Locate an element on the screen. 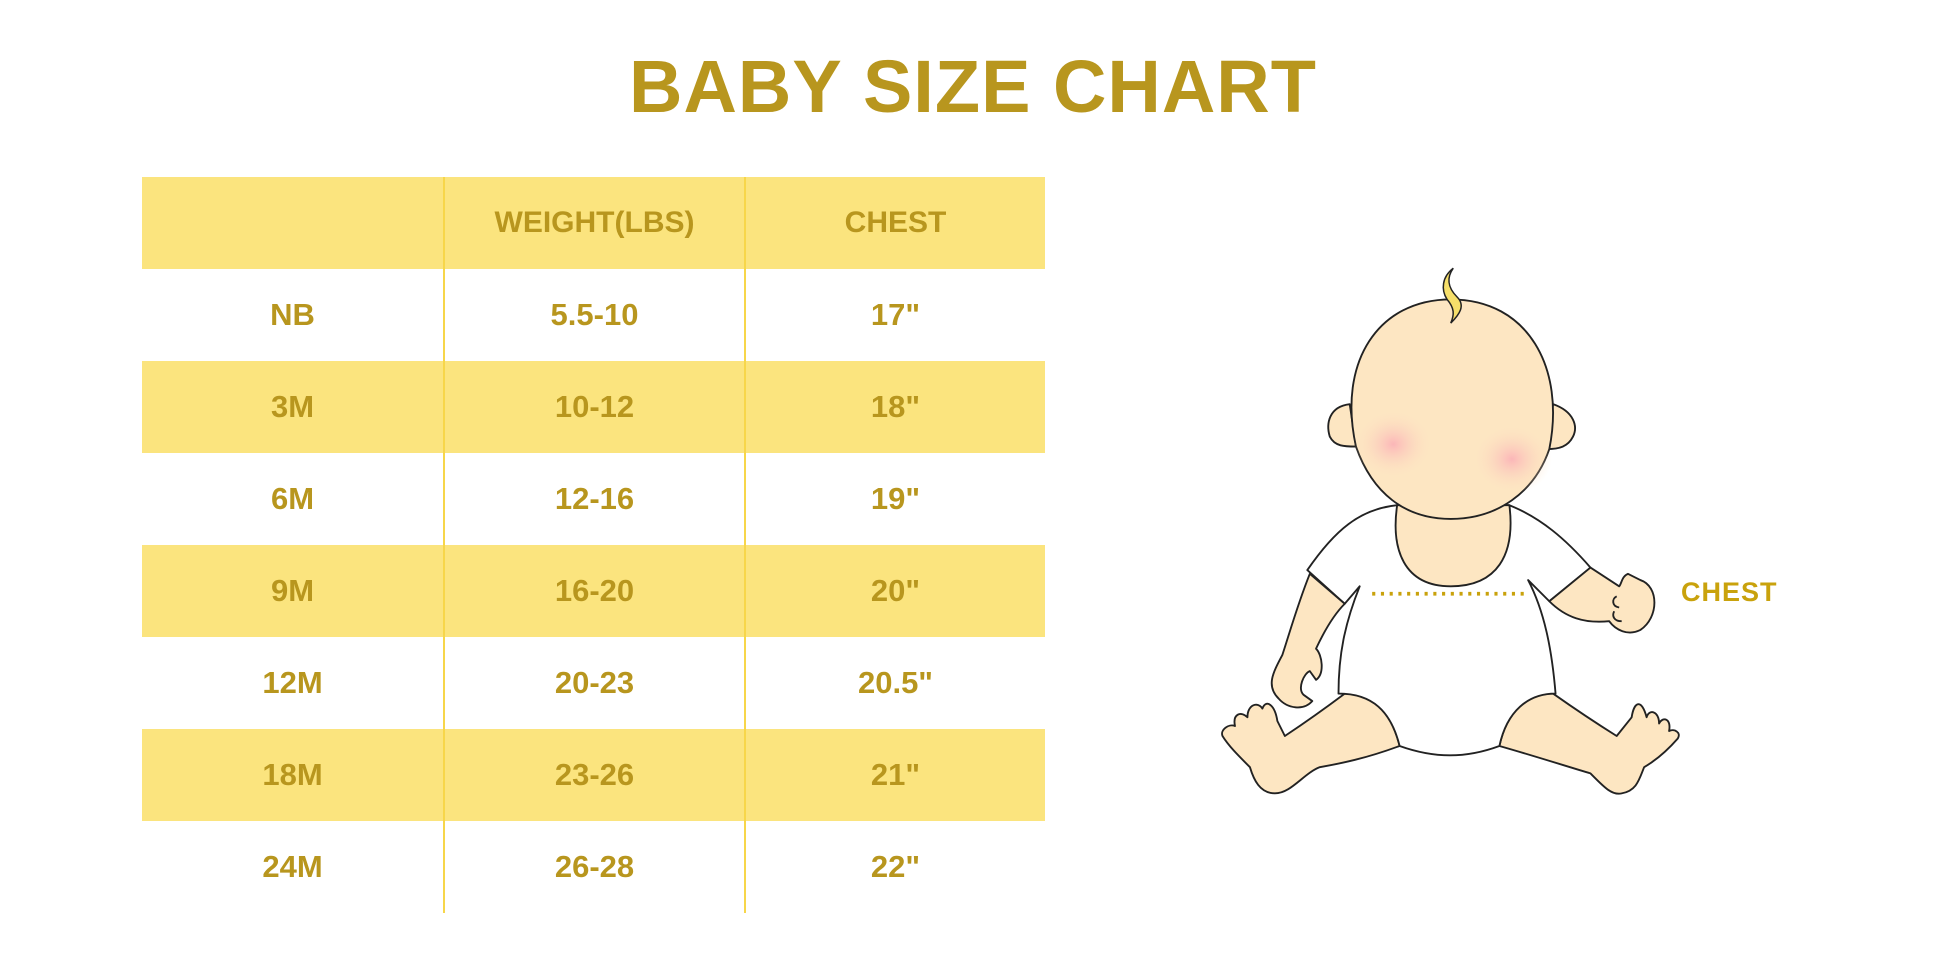 The height and width of the screenshot is (973, 1946). cell-size: 18M is located at coordinates (292, 774).